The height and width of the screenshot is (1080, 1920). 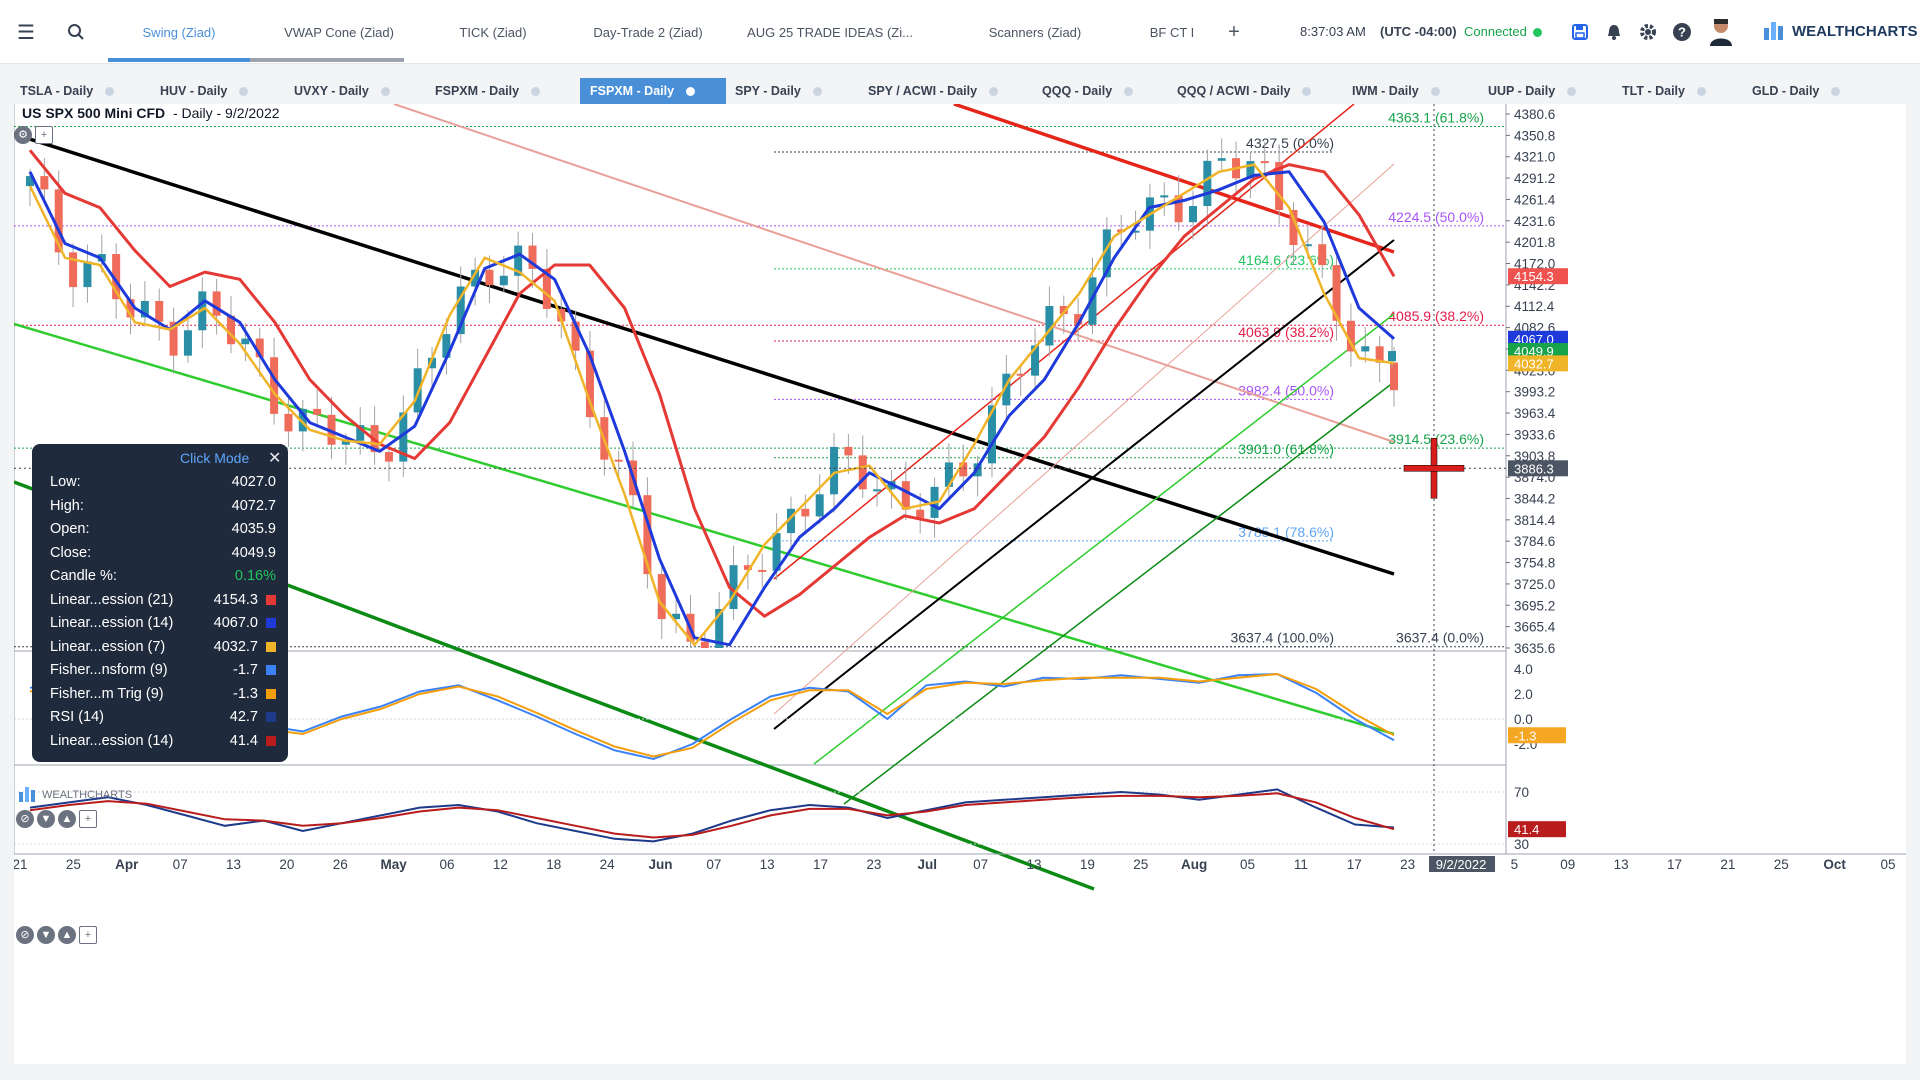 I want to click on symbol-tab-gld: GLD - Daily, so click(x=1798, y=91).